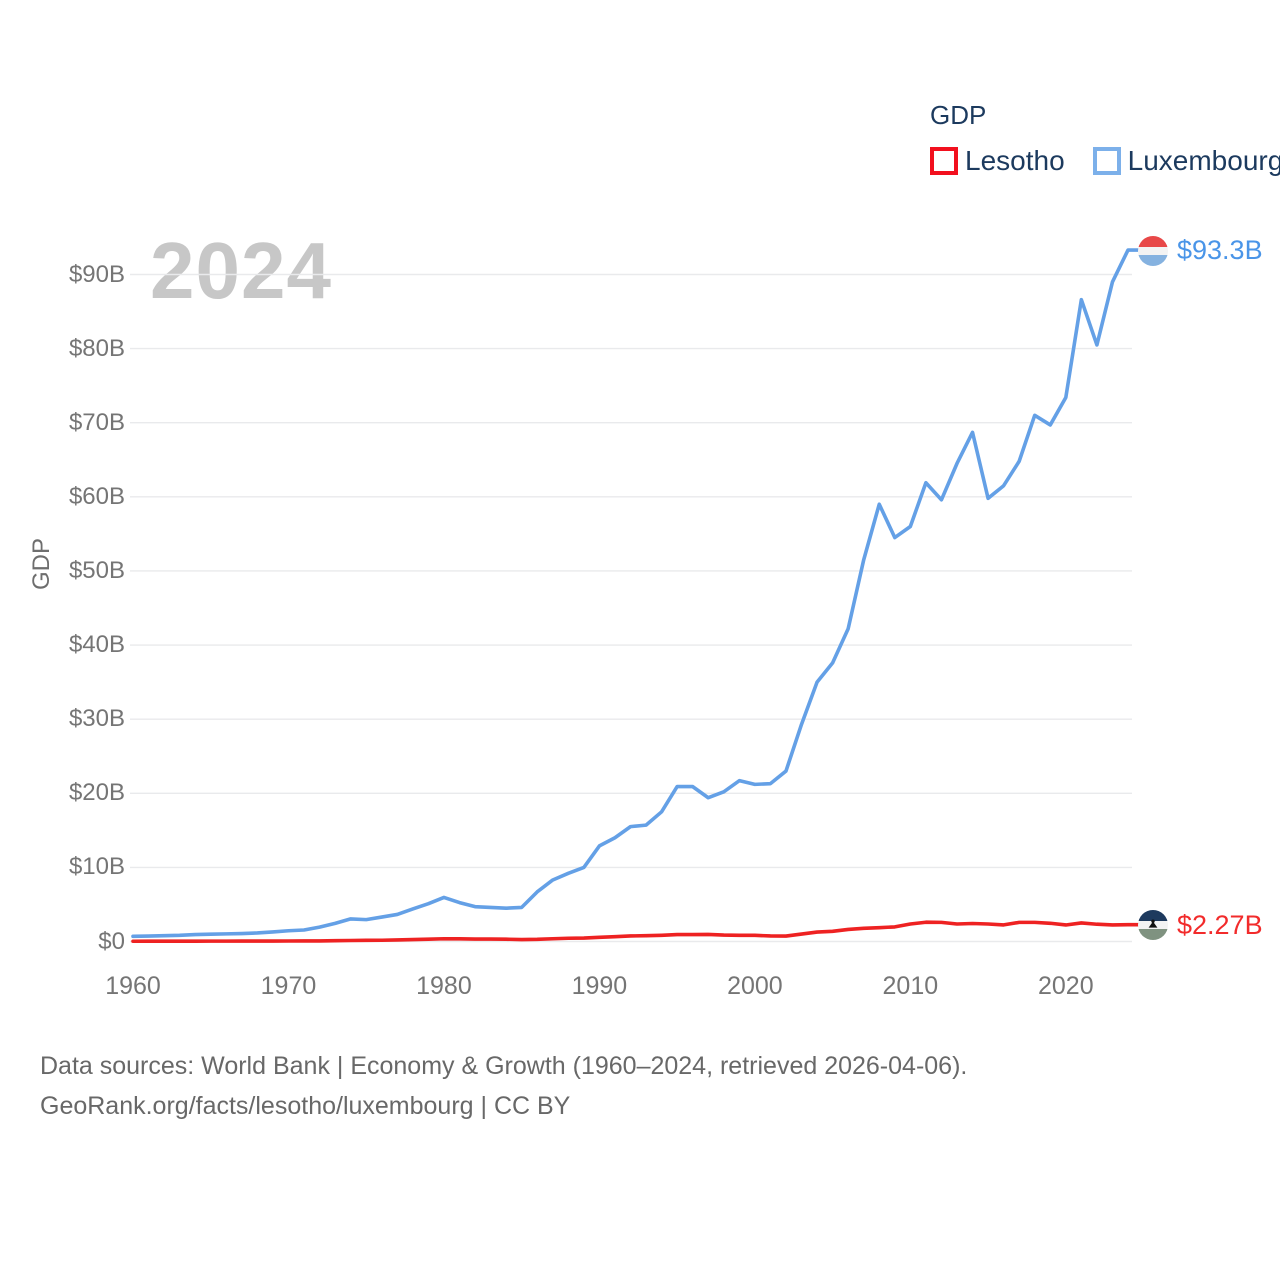 This screenshot has width=1280, height=1280. Describe the element at coordinates (444, 986) in the screenshot. I see `x-tick-label: 1980` at that location.